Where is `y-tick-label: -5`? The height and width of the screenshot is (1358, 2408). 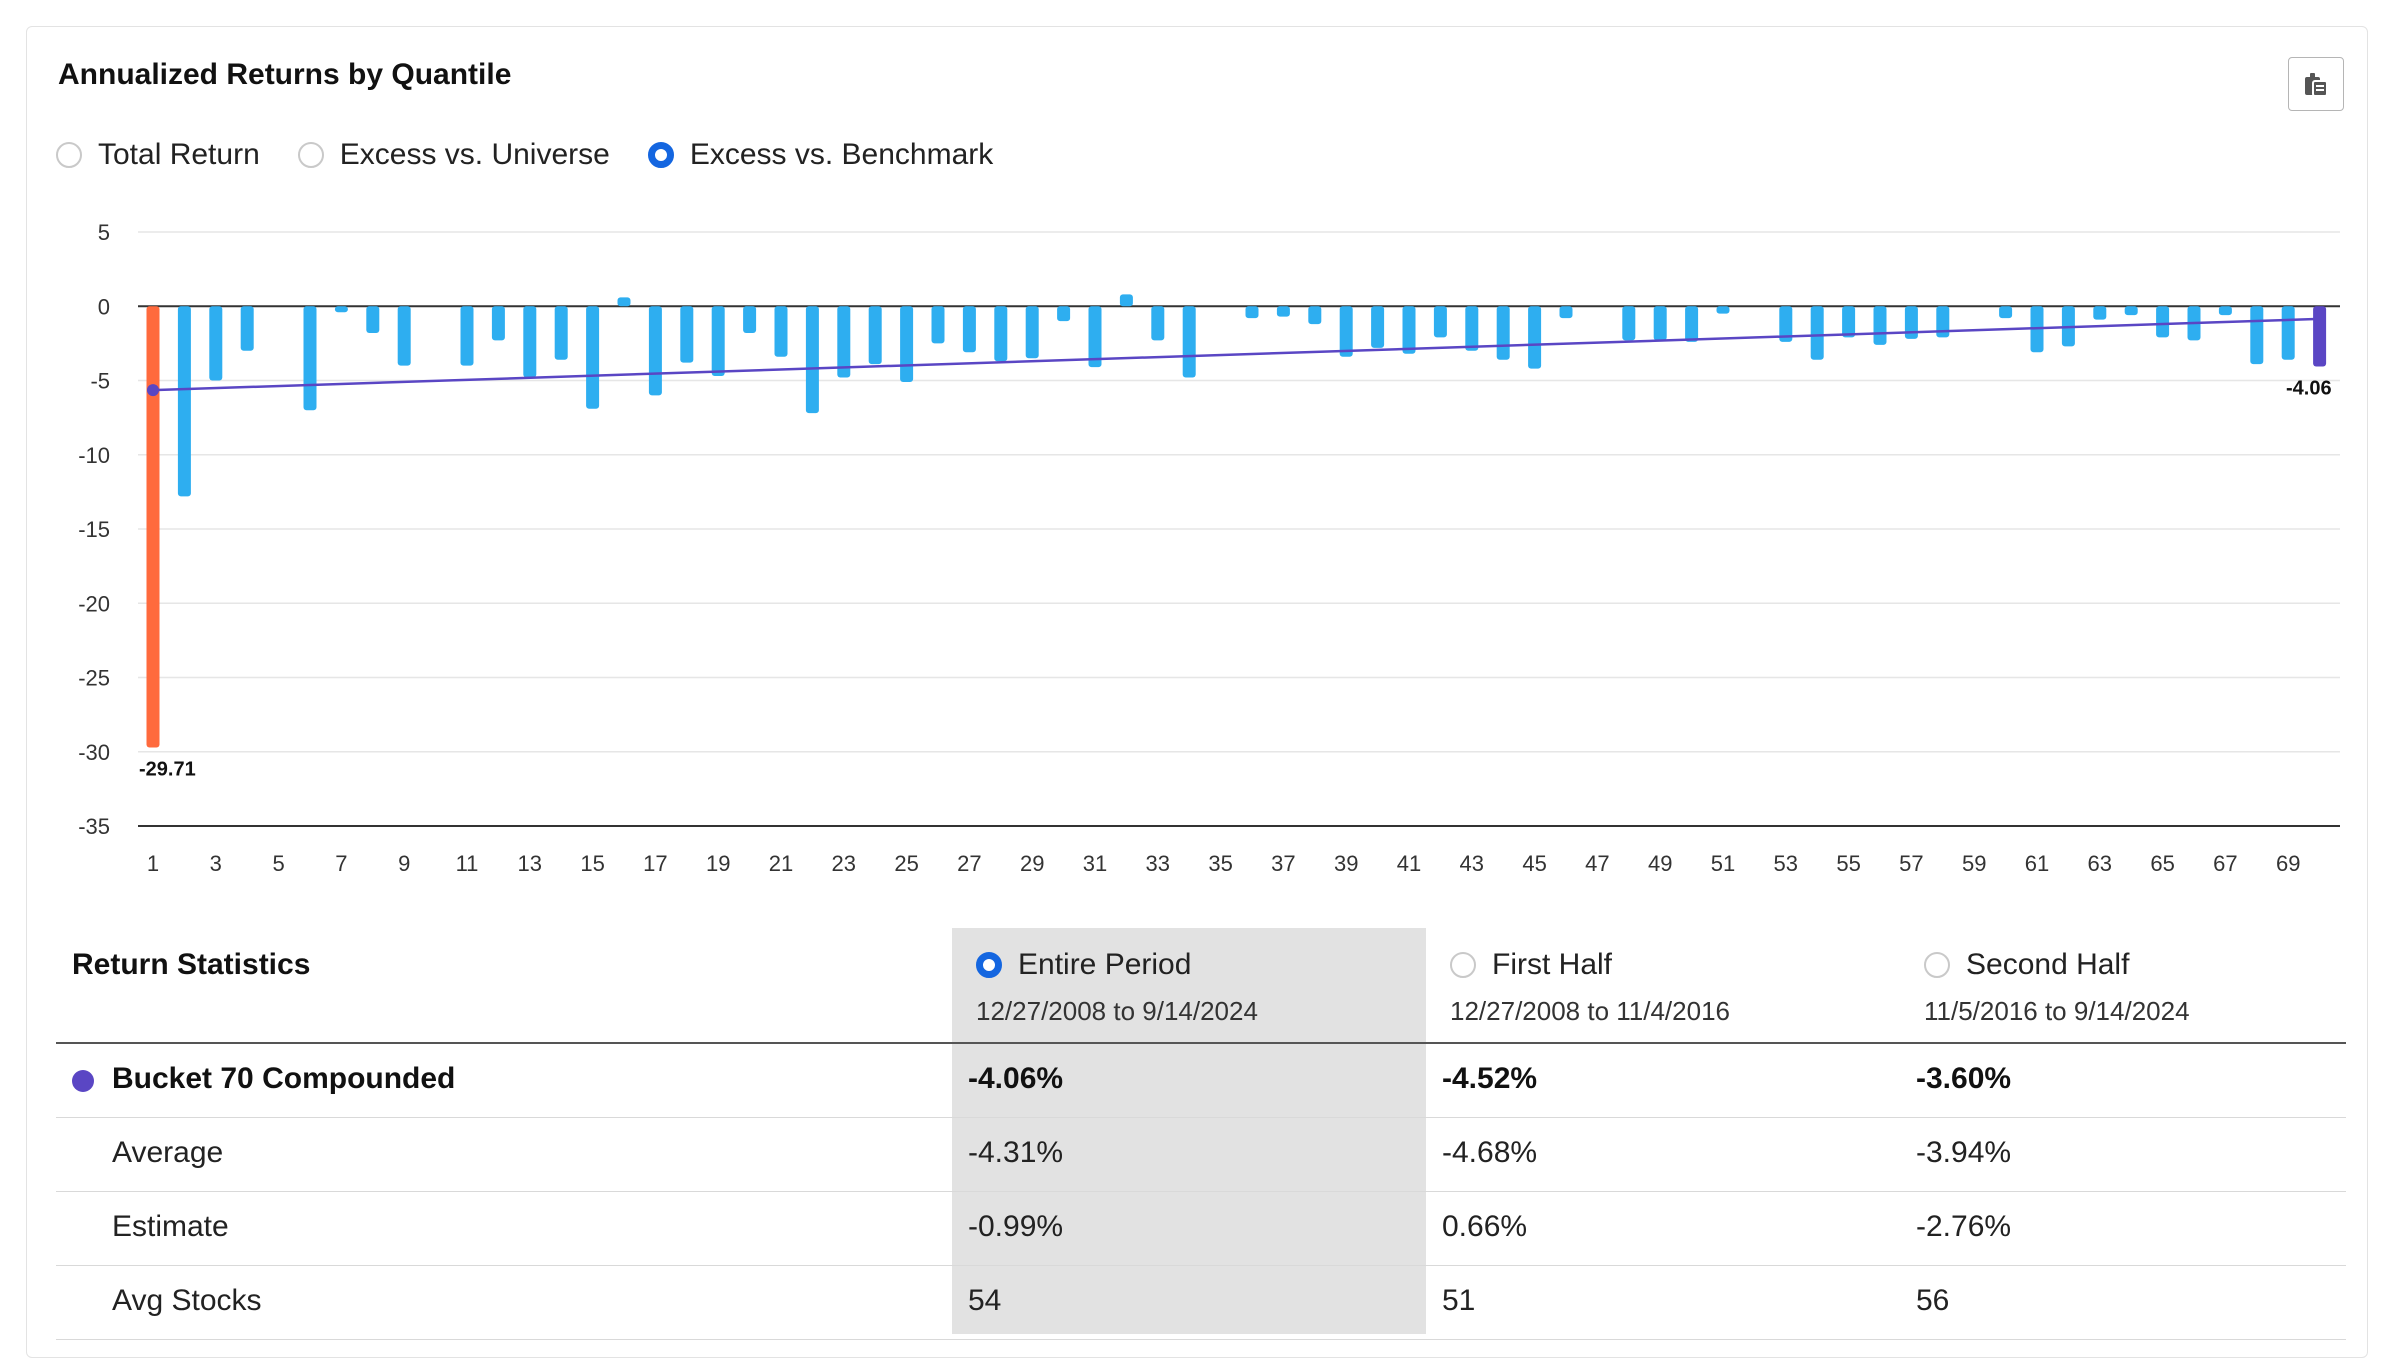
y-tick-label: -5 is located at coordinates (100, 381).